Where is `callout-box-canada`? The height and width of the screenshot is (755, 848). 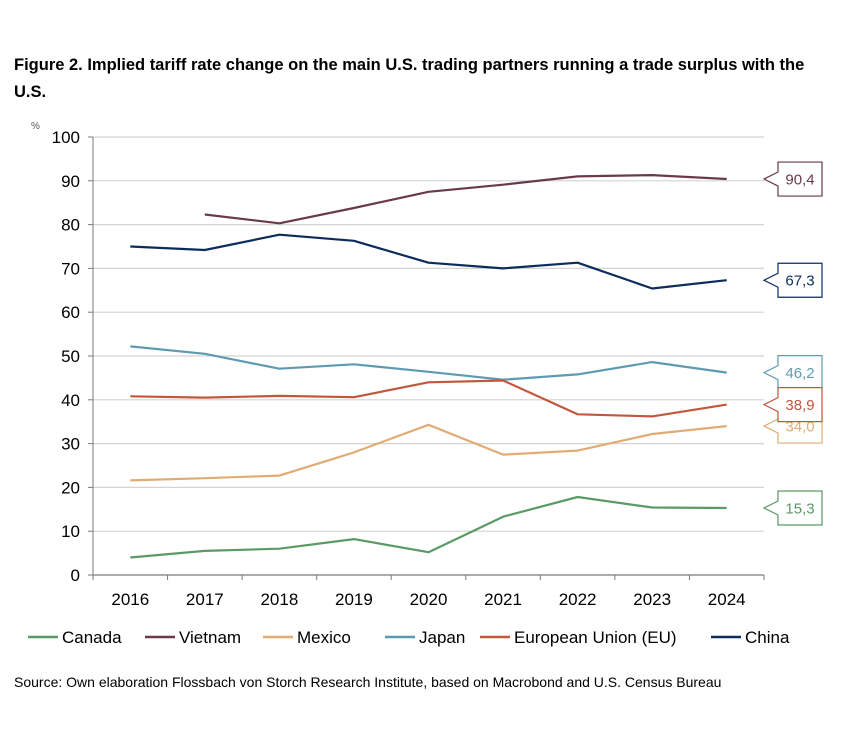
callout-box-canada is located at coordinates (792, 508).